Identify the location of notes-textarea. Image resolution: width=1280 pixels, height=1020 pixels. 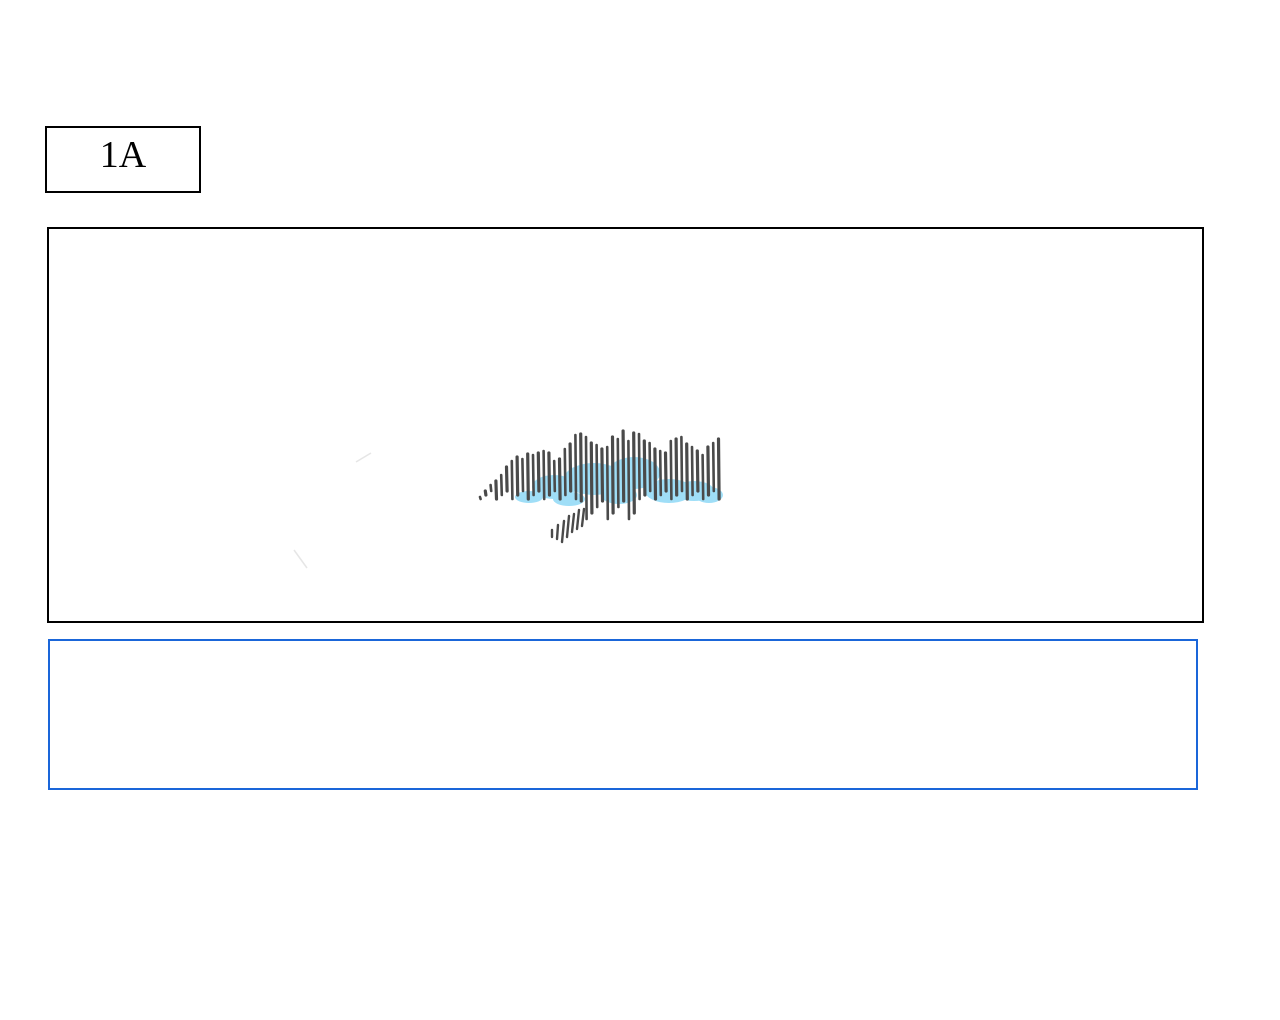
(623, 714).